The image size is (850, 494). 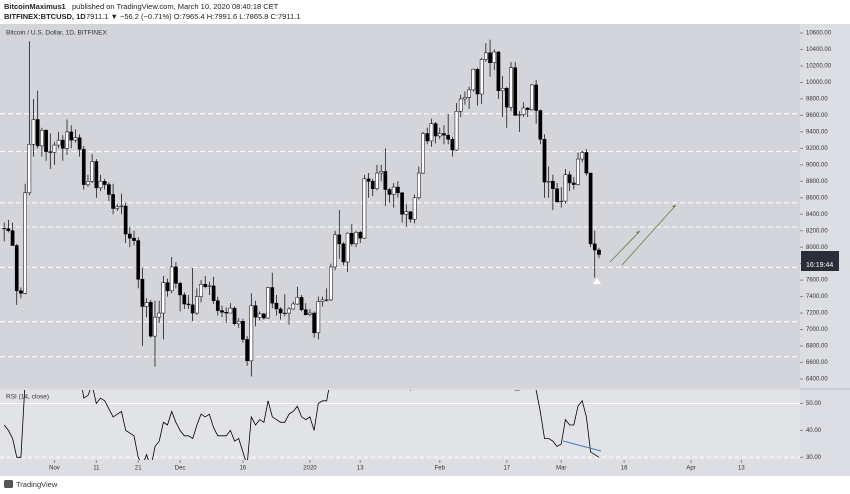 I want to click on x-tick-label: Apr, so click(x=690, y=469).